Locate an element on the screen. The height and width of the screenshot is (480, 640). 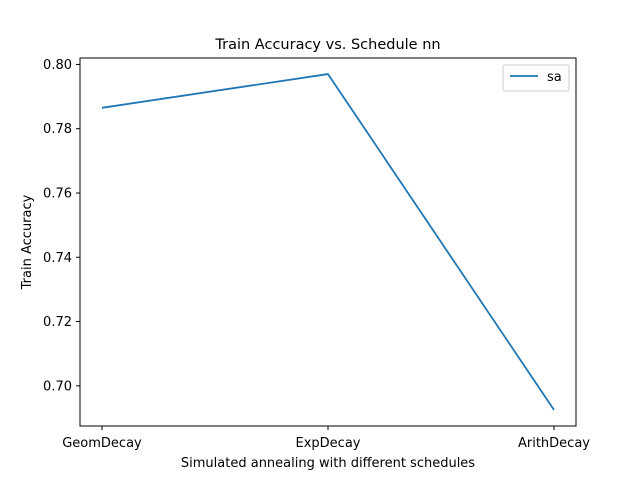
y-tick-label: 0.78 is located at coordinates (57, 129).